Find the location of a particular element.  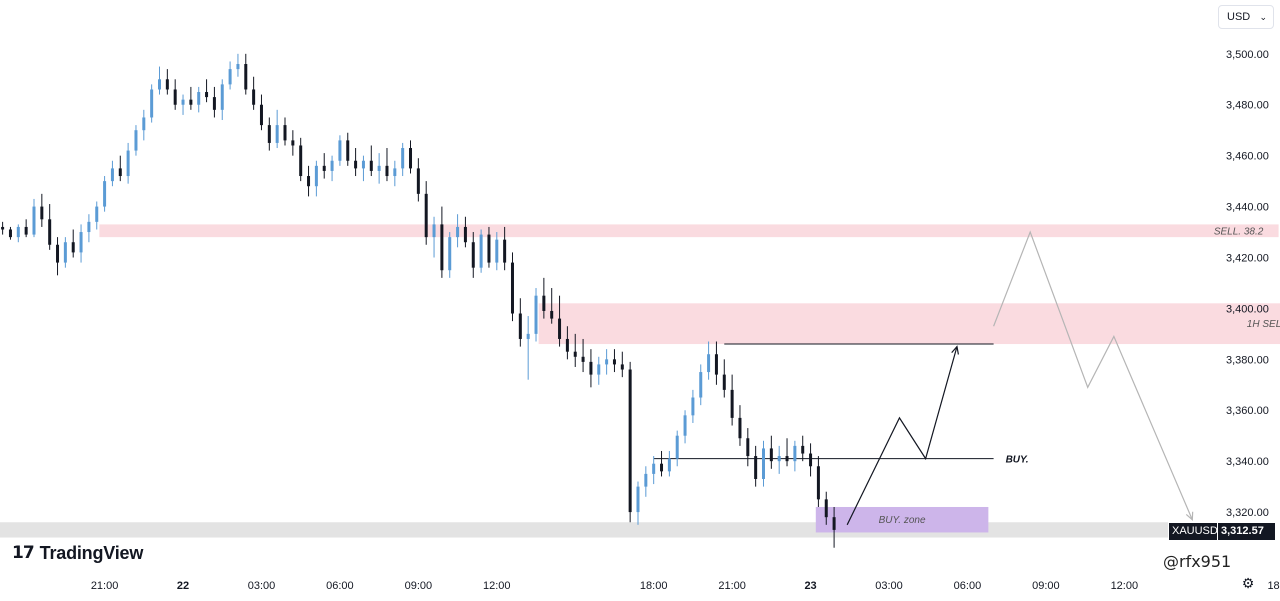

bullish-projection-arrow-arrowhead is located at coordinates (955, 350).